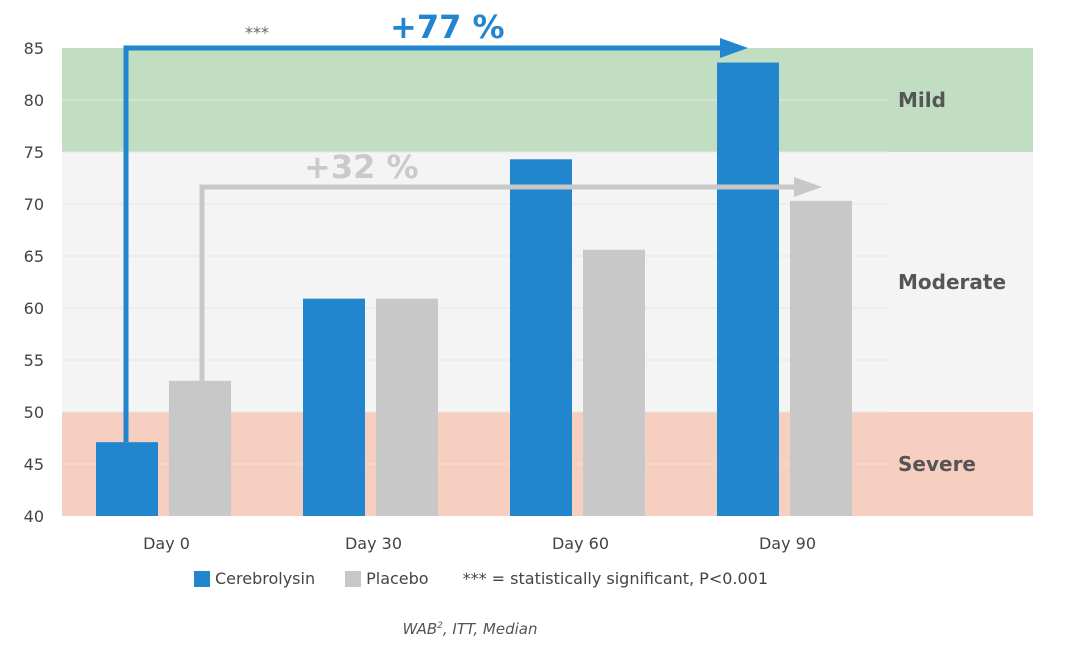 Image resolution: width=1067 pixels, height=646 pixels. Describe the element at coordinates (34, 152) in the screenshot. I see `y-tick-label: 75` at that location.